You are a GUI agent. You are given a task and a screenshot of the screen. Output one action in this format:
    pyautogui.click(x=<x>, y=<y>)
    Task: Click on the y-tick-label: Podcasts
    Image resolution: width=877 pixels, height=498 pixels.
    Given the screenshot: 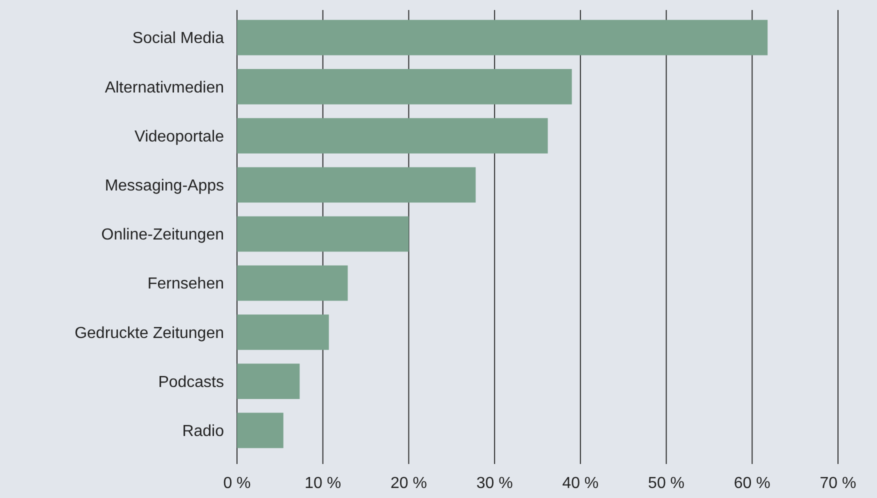 What is the action you would take?
    pyautogui.click(x=191, y=382)
    